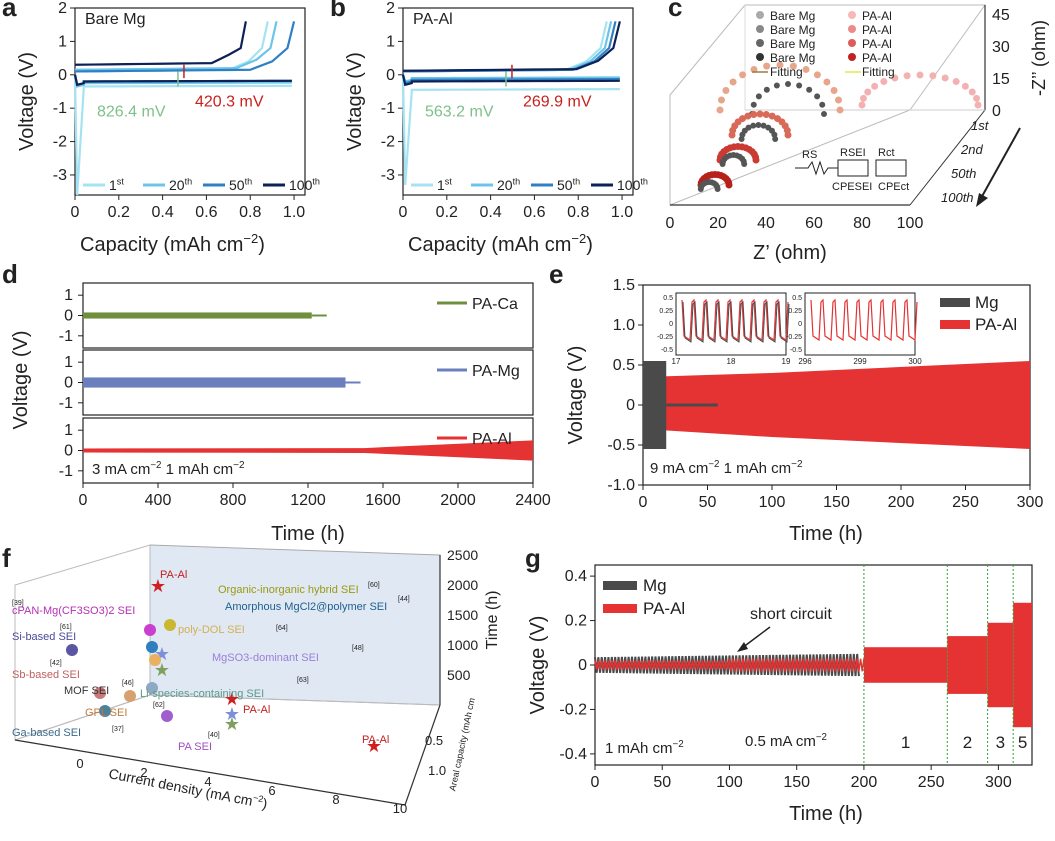 The height and width of the screenshot is (841, 1055). I want to click on z-tick-label: 2000, so click(462, 585).